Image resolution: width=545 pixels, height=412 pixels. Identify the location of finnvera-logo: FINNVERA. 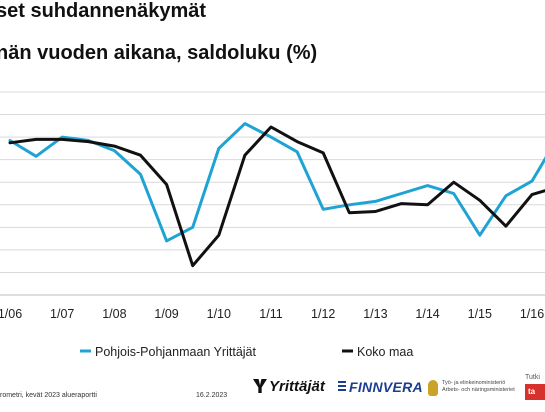
(380, 387).